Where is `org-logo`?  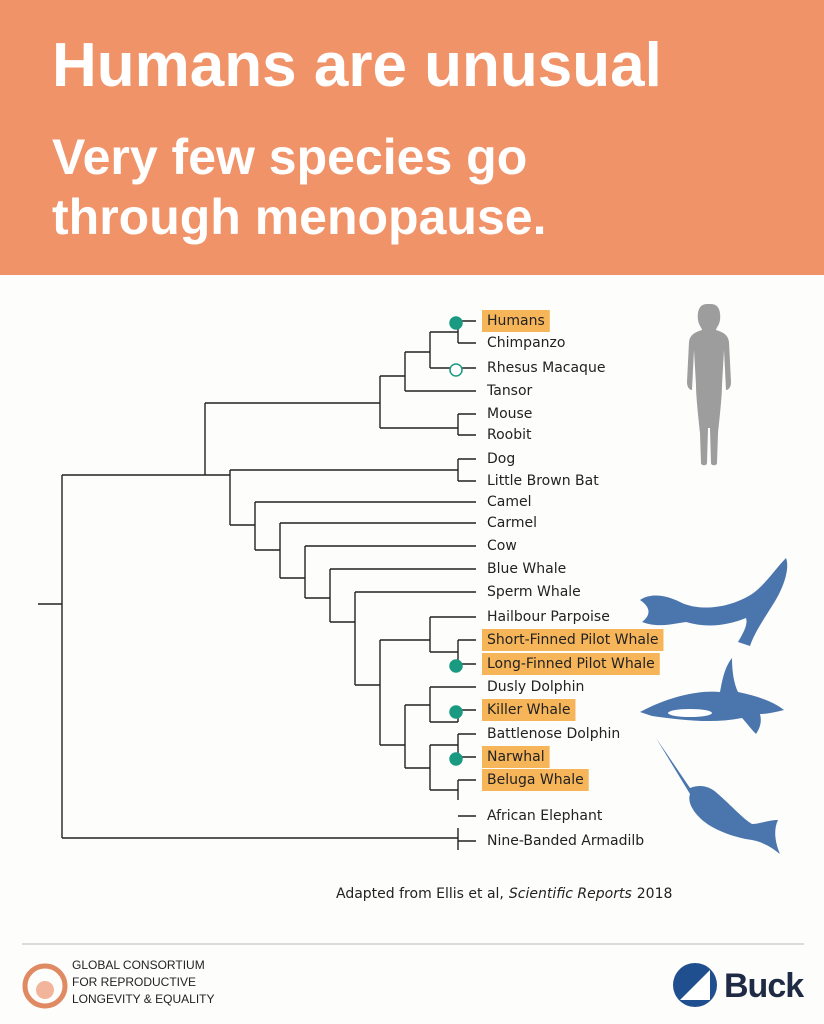
org-logo is located at coordinates (45, 986).